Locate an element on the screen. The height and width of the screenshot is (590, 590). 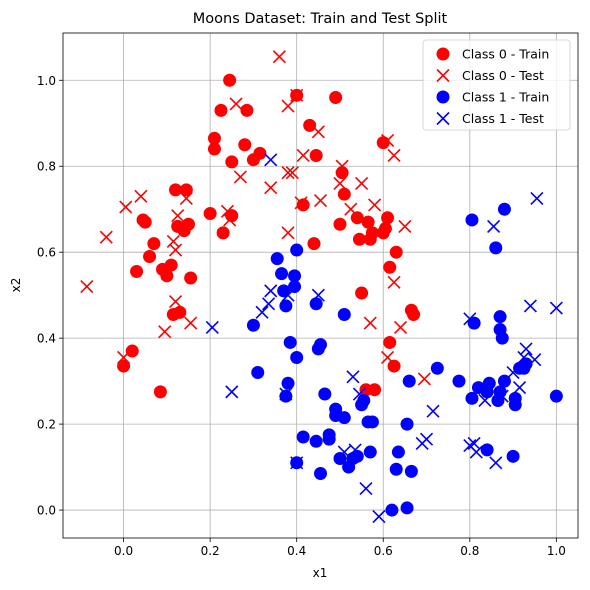
x-tick-label: 0.6 is located at coordinates (383, 551).